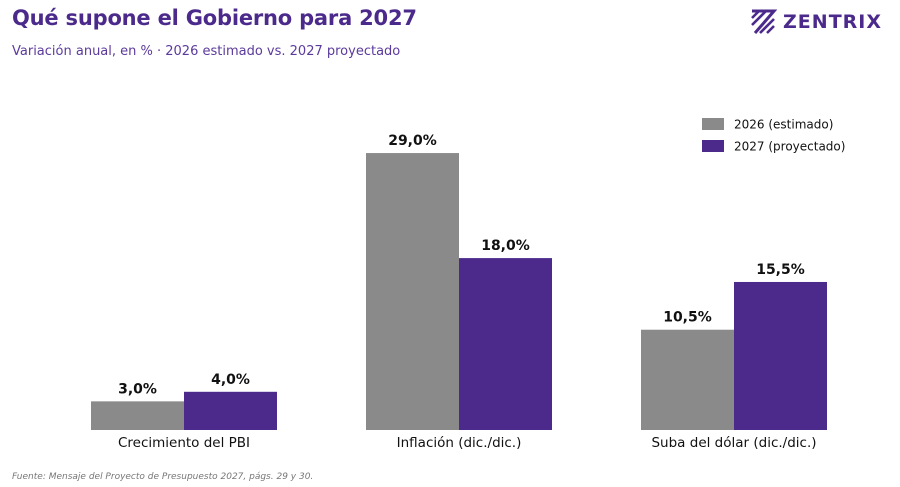 The width and height of the screenshot is (900, 487). I want to click on data-label: 15,5%, so click(780, 270).